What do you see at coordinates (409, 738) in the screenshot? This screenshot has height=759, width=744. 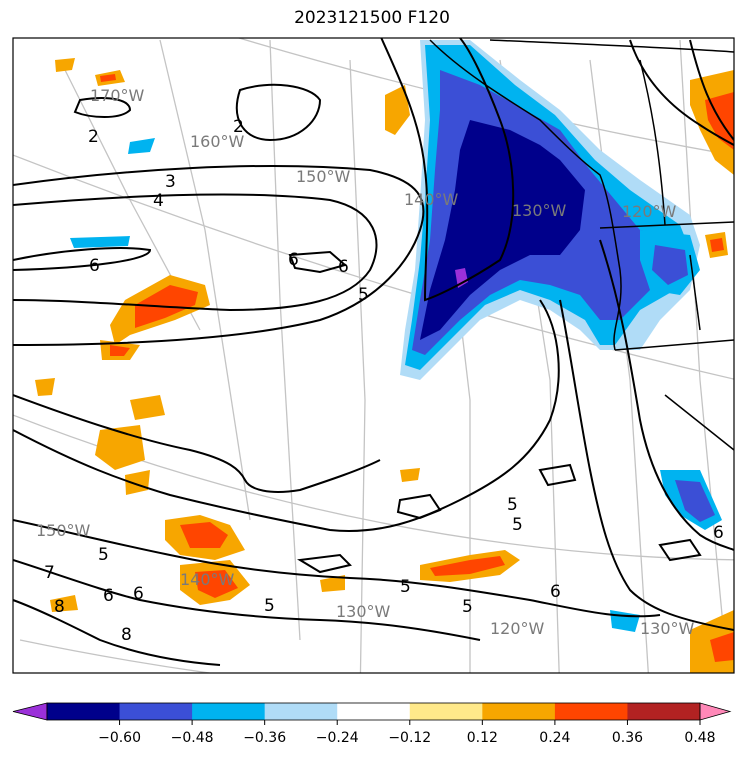 I see `colorbar-tick-label: −0.12` at bounding box center [409, 738].